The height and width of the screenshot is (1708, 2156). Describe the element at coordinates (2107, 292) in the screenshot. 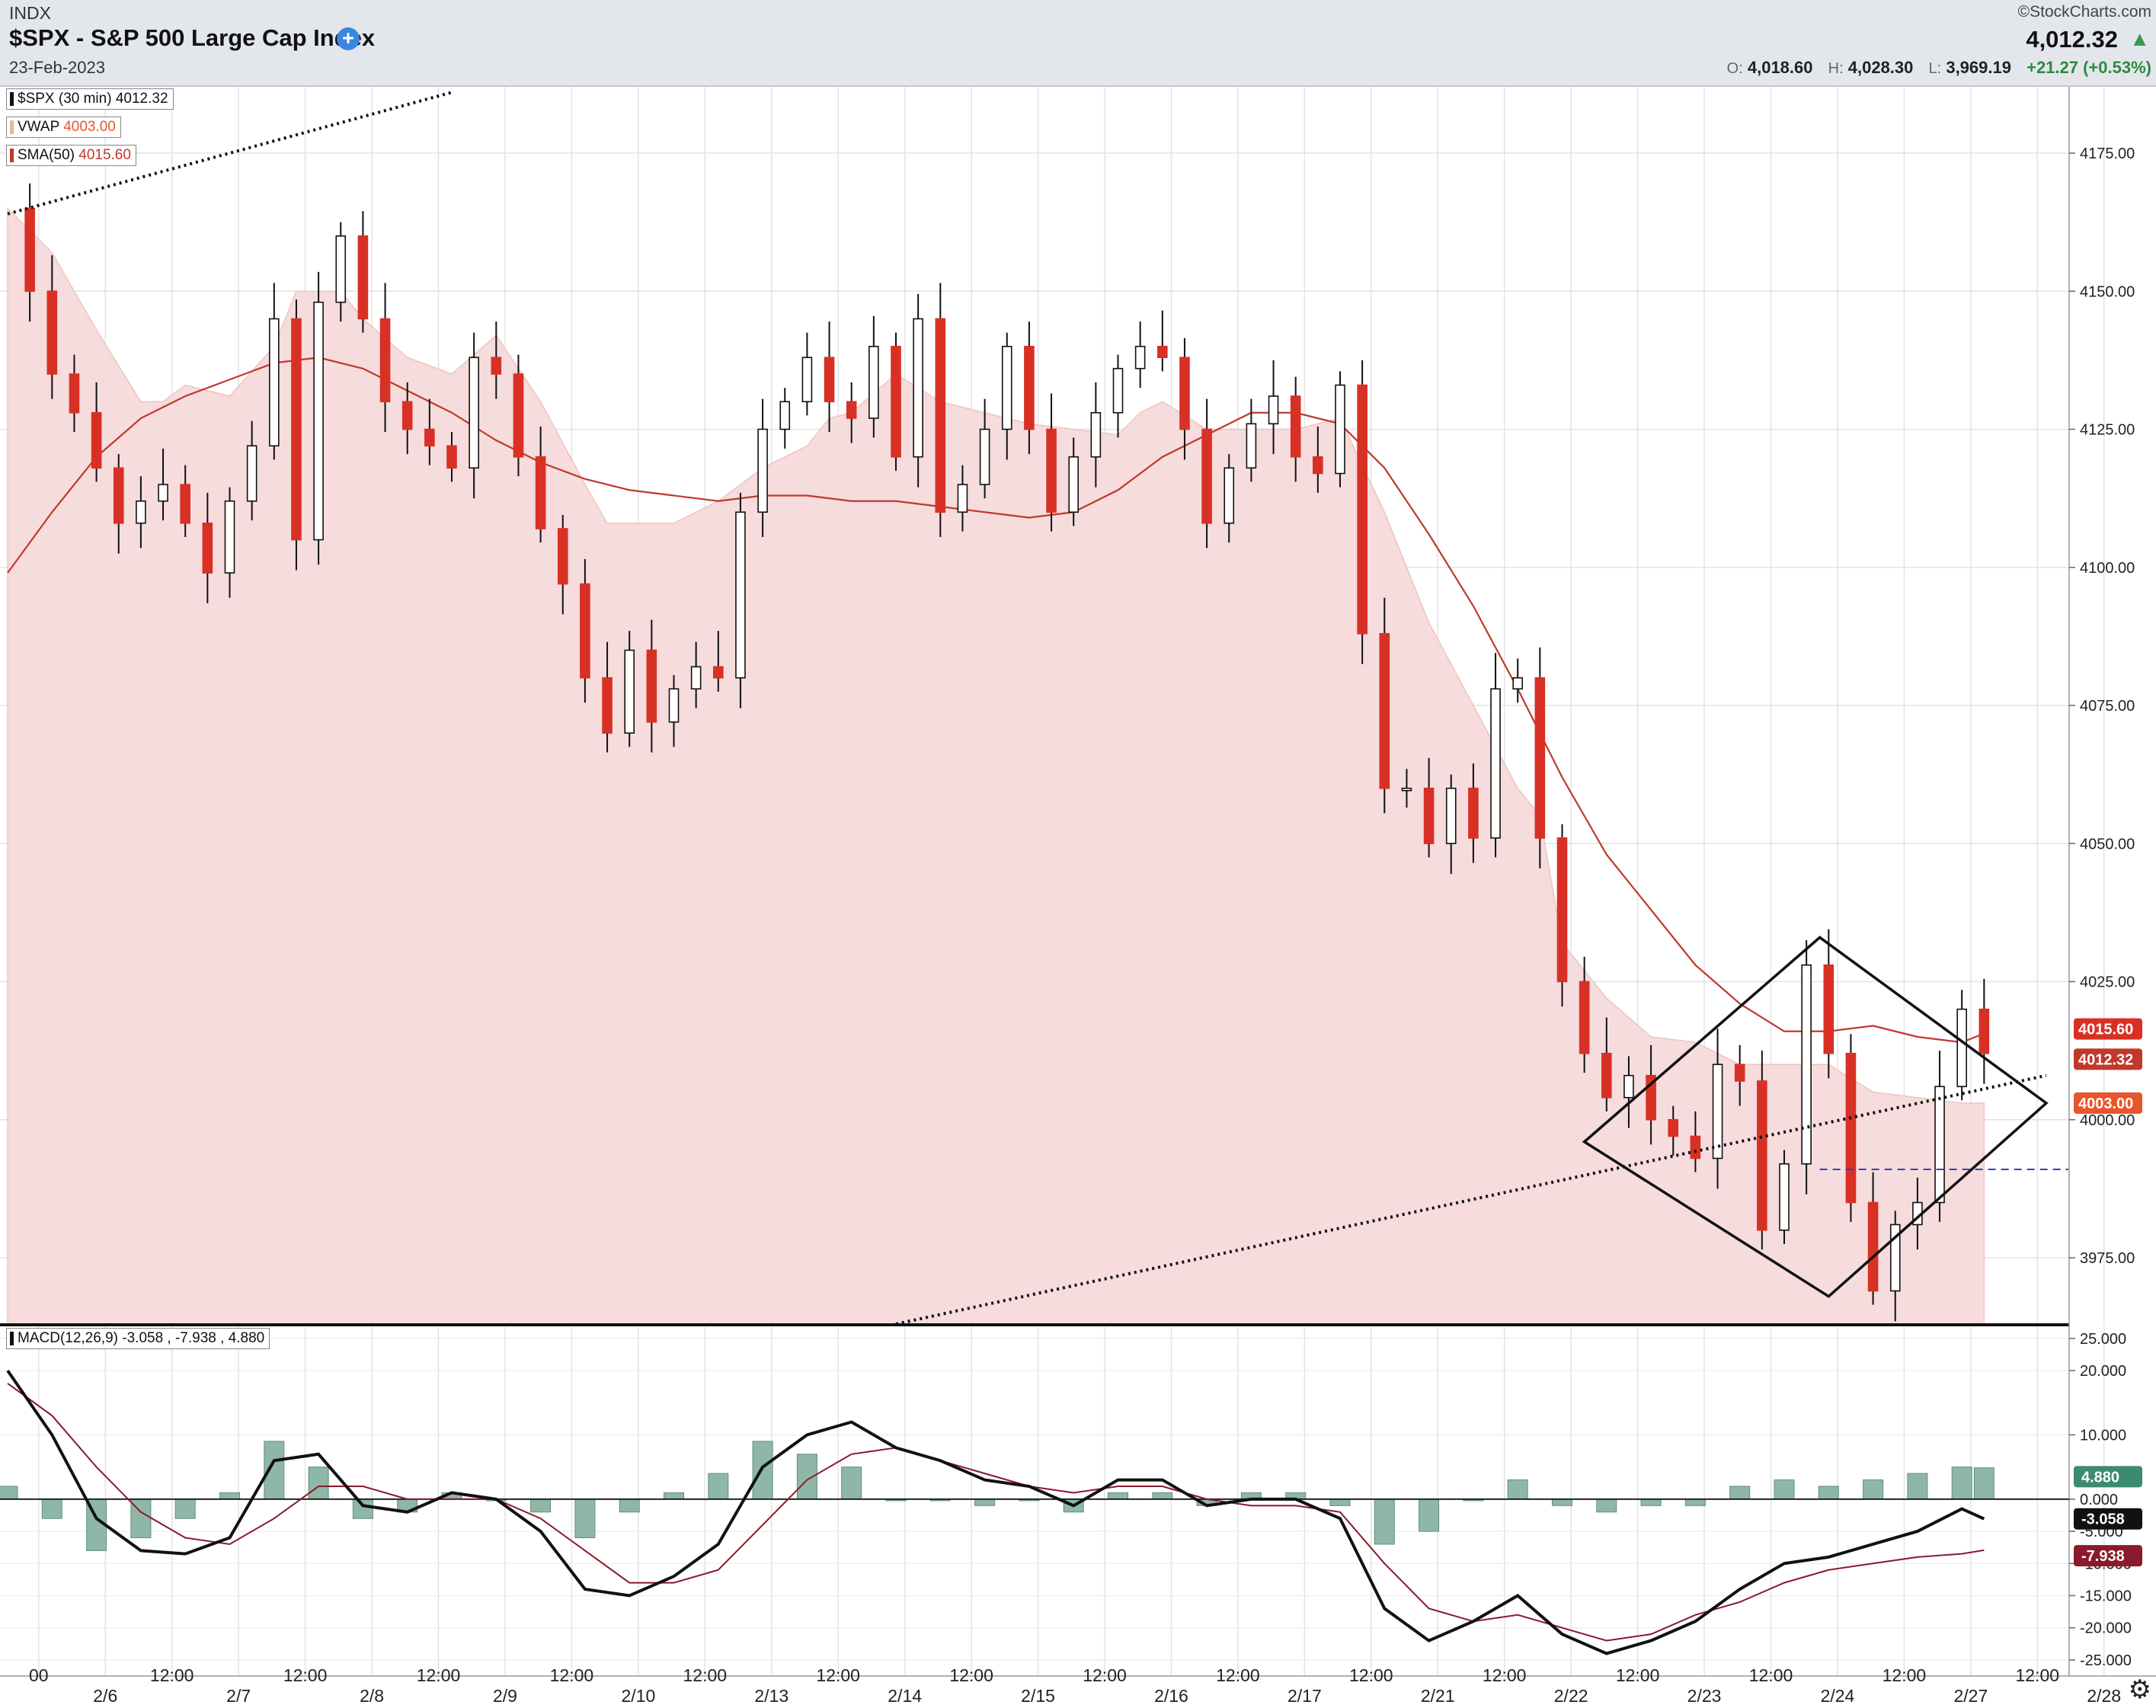

I see `y-tick-label: 4150.00` at that location.